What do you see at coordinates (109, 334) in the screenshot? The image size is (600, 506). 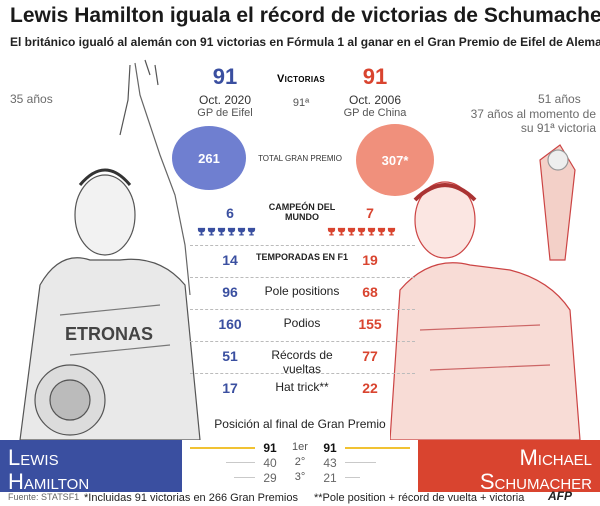 I see `svg-text: ETRONAS` at bounding box center [109, 334].